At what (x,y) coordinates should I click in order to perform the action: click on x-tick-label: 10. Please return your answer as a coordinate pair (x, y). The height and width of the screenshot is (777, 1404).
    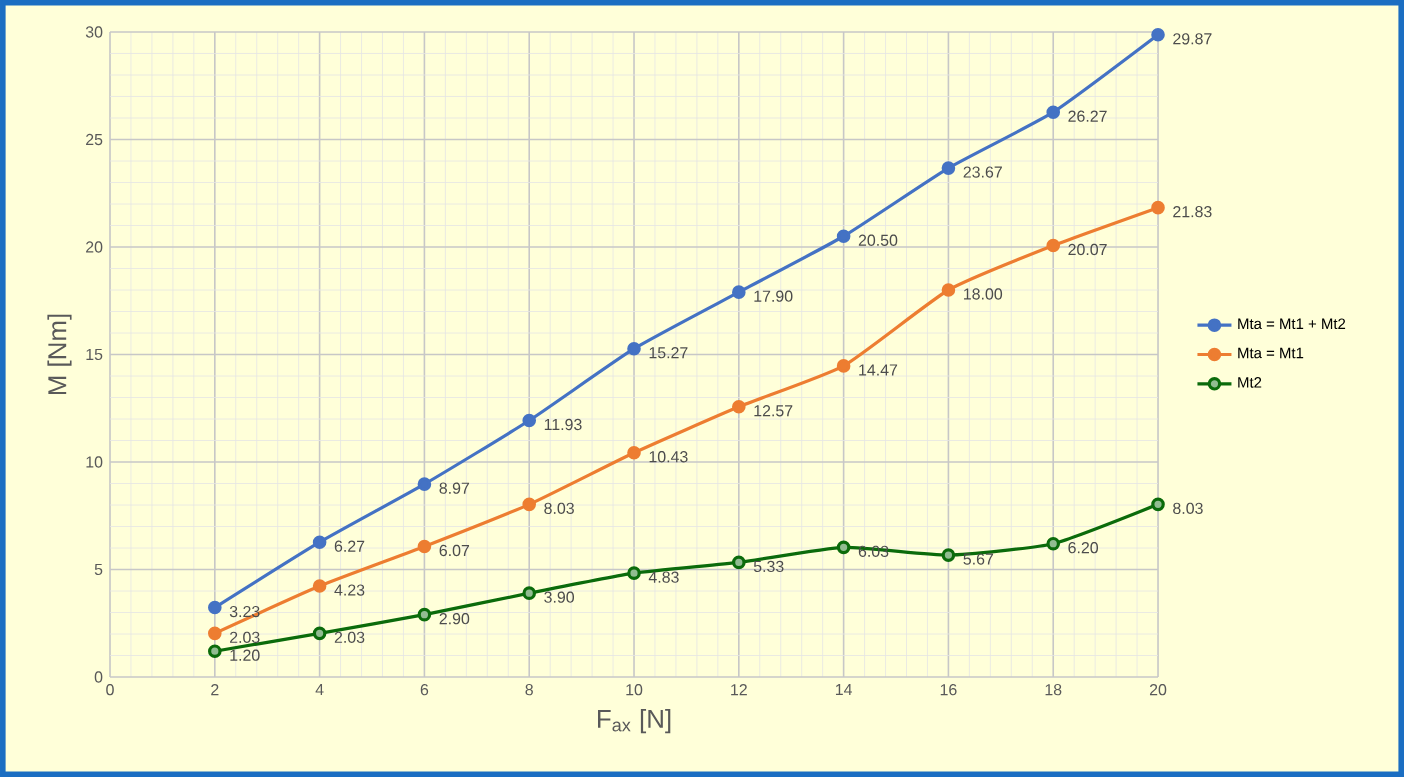
    Looking at the image, I should click on (634, 690).